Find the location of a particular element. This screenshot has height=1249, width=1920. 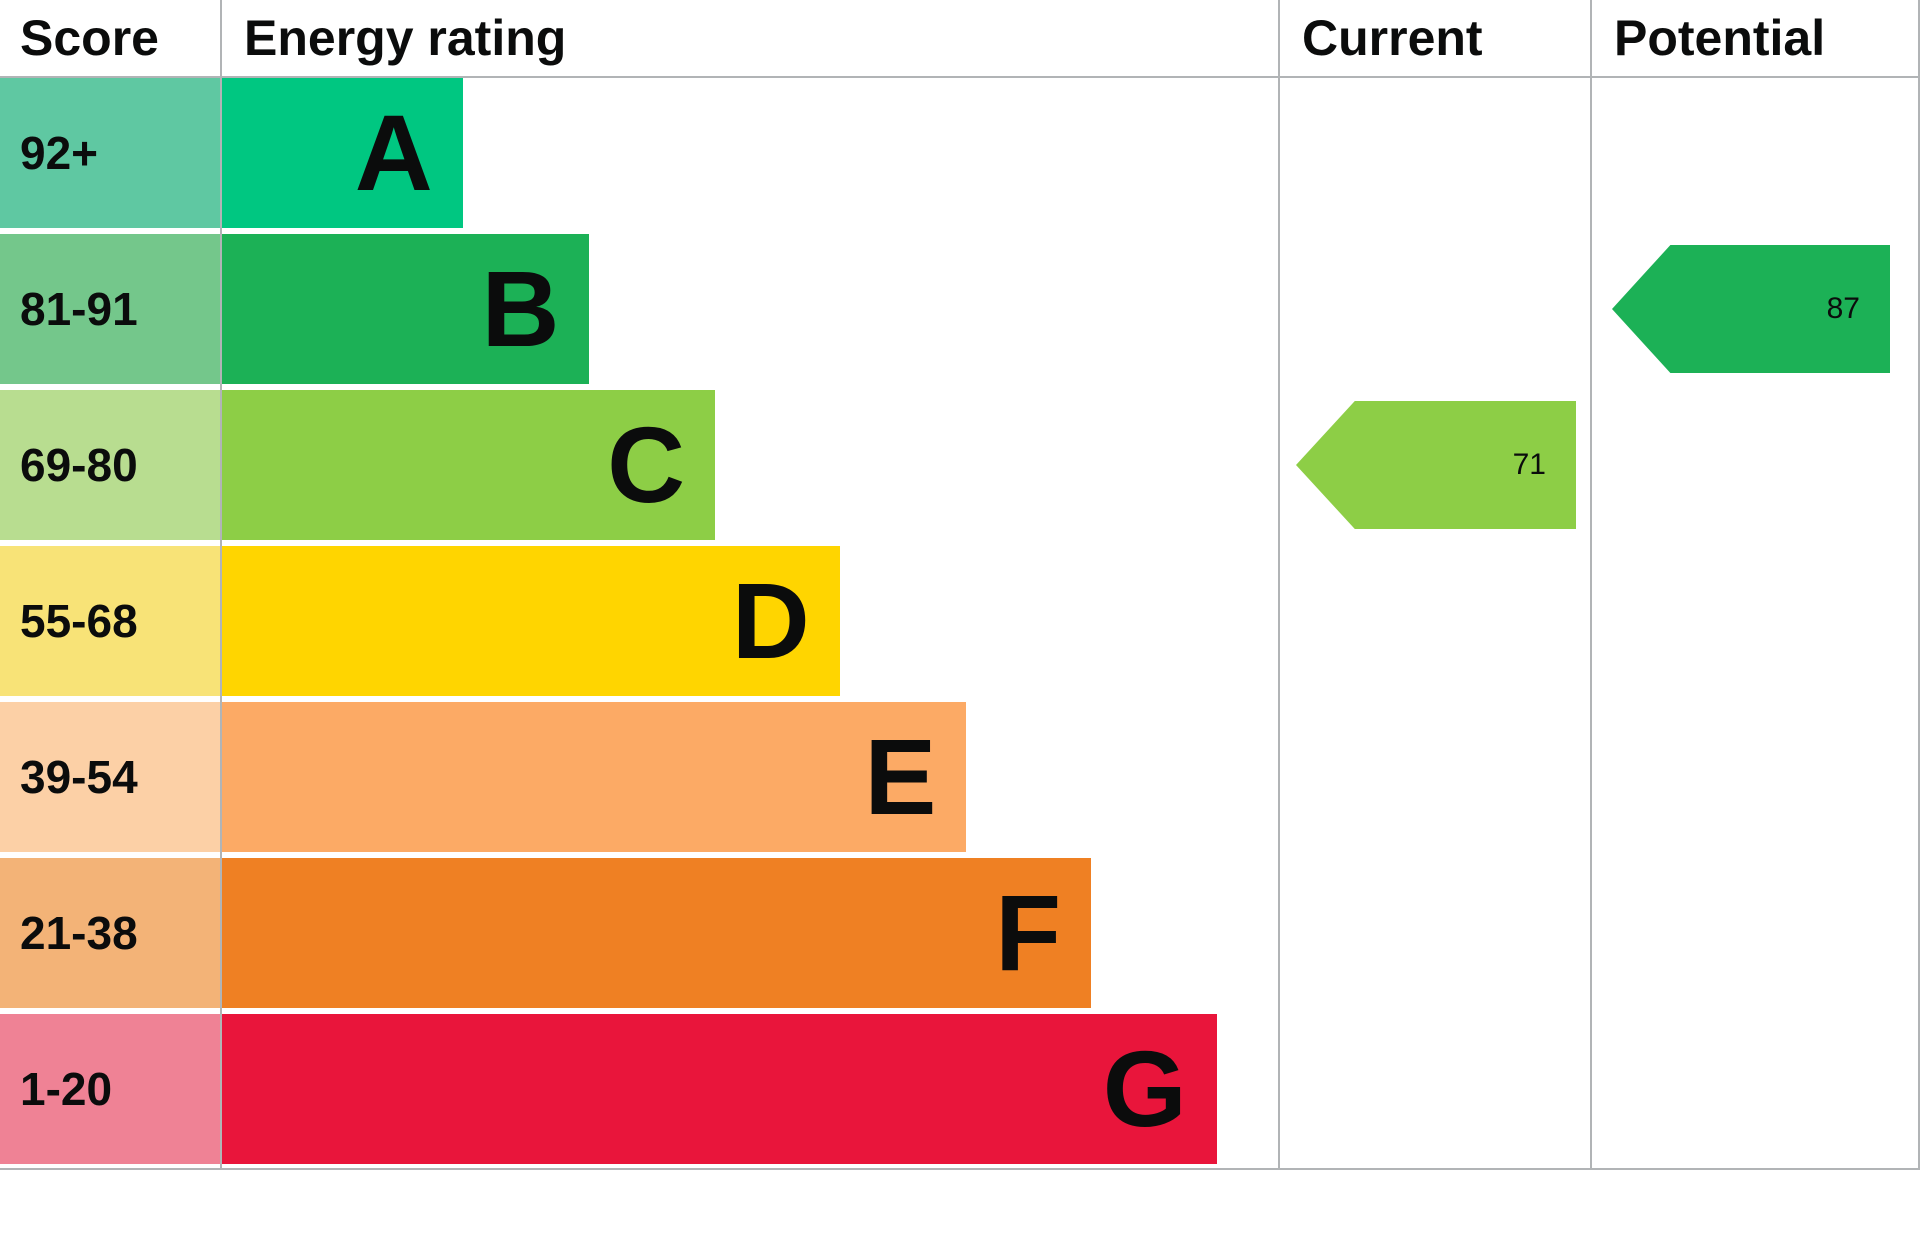

band-row-F: F is located at coordinates (750, 933).